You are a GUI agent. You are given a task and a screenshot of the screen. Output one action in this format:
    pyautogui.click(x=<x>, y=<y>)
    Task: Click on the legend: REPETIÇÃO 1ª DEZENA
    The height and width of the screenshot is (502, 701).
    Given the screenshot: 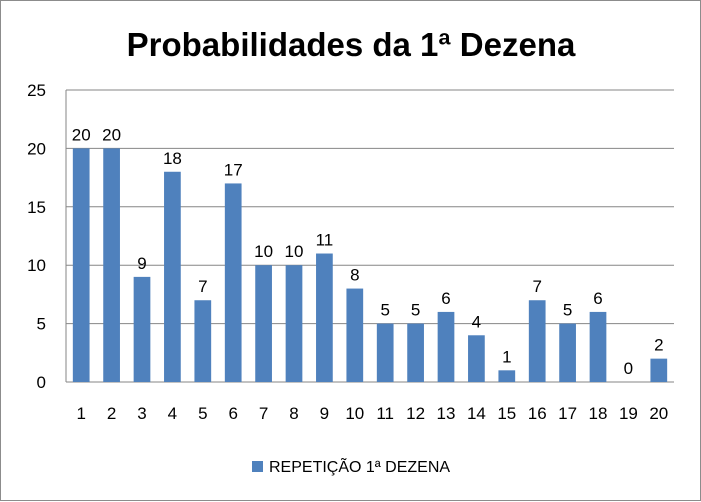 What is the action you would take?
    pyautogui.click(x=351, y=466)
    